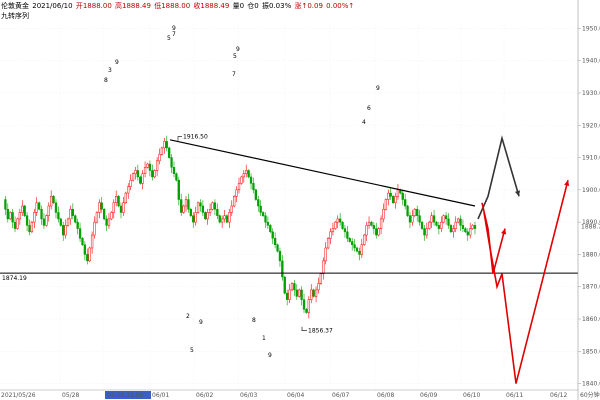 The height and width of the screenshot is (400, 600). What do you see at coordinates (591, 125) in the screenshot?
I see `y-tick-label: 1920.00` at bounding box center [591, 125].